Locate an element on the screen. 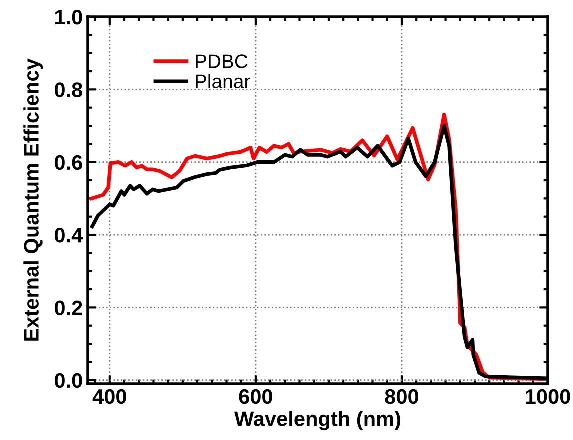 Image resolution: width=573 pixels, height=440 pixels. y-tick-label: 0.8 is located at coordinates (68, 90).